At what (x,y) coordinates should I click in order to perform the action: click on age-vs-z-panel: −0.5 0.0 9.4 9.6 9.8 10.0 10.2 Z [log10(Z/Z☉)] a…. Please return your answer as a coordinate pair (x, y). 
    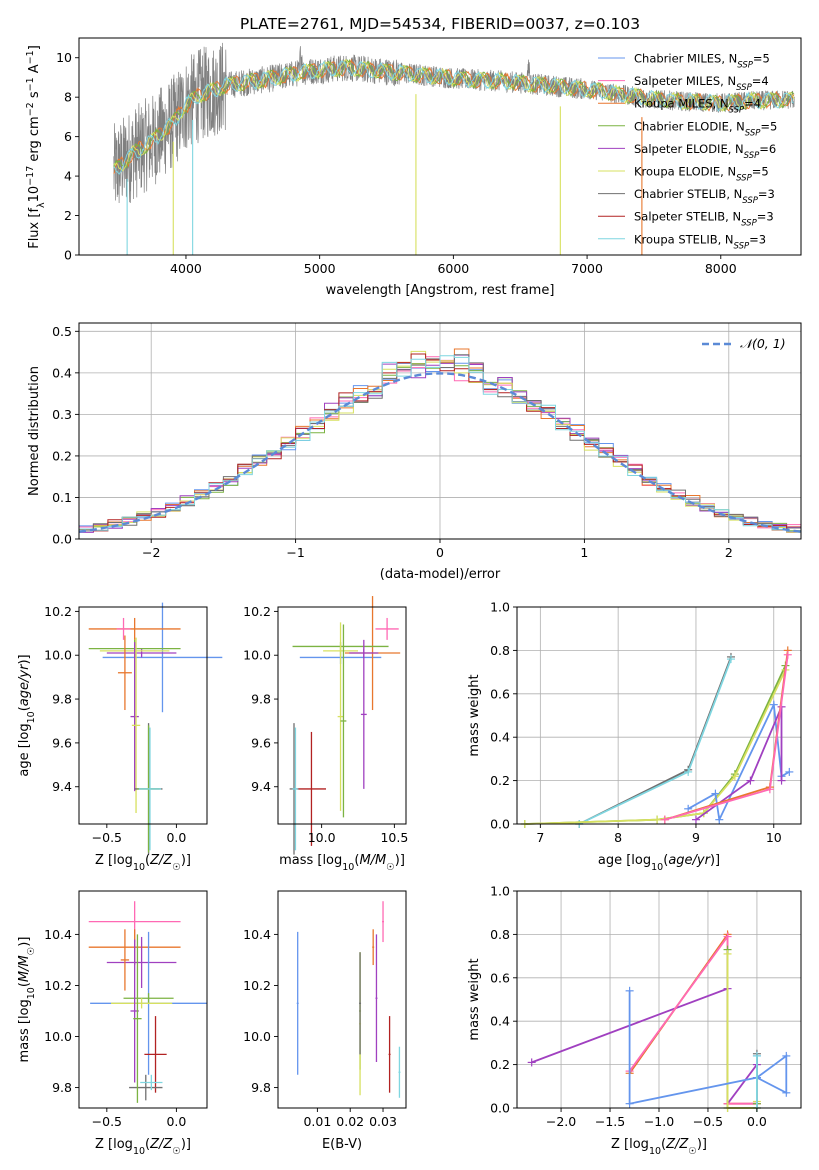
    Looking at the image, I should click on (120, 737).